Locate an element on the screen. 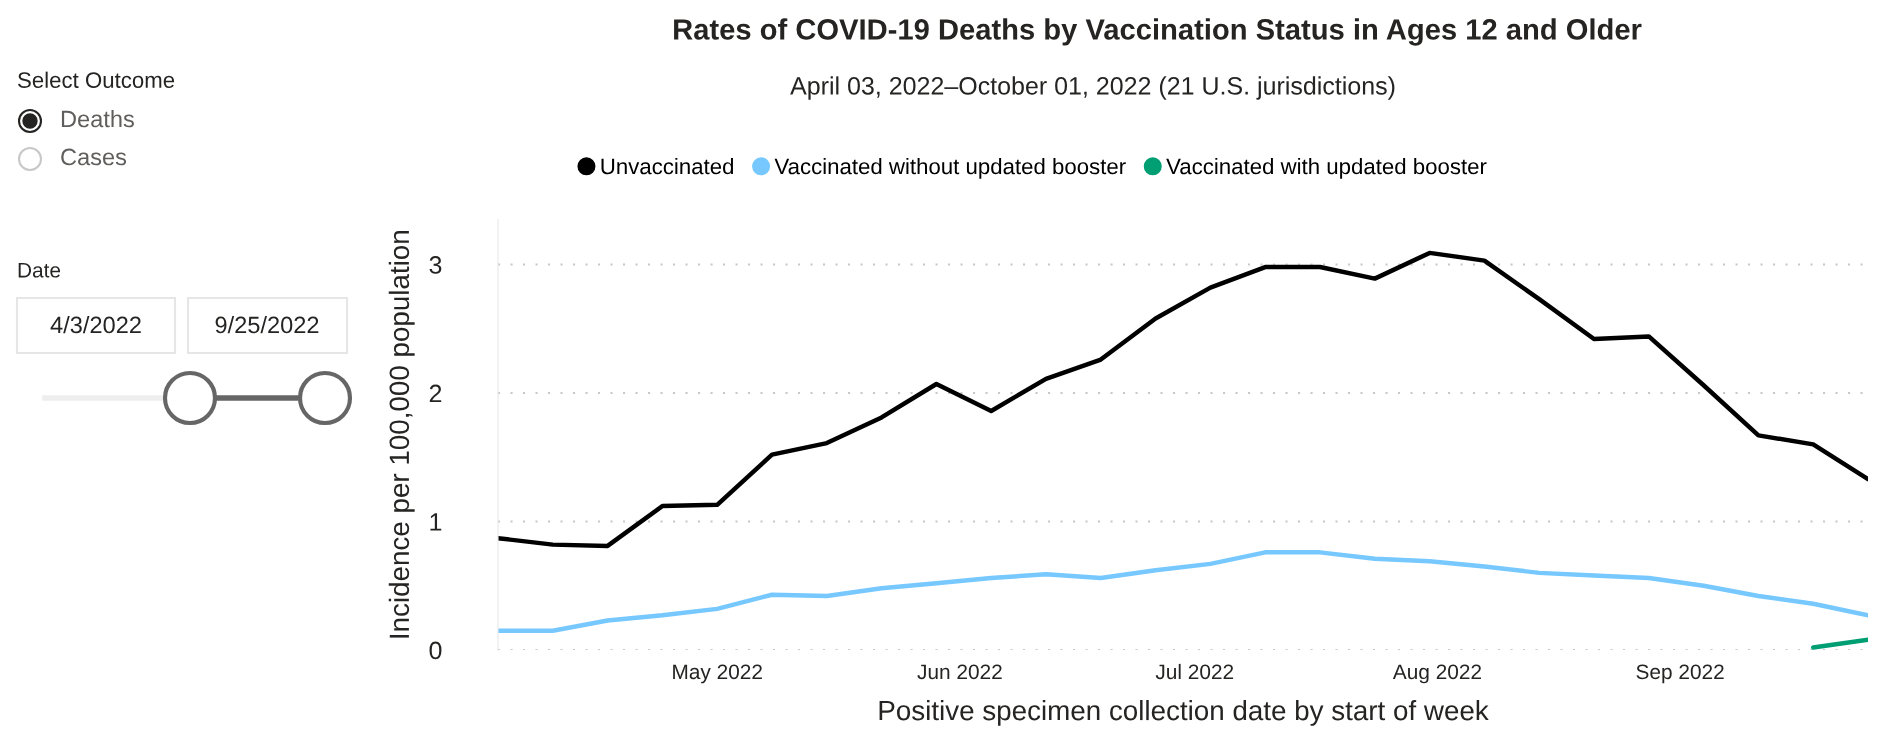  text: Deaths is located at coordinates (97, 119).